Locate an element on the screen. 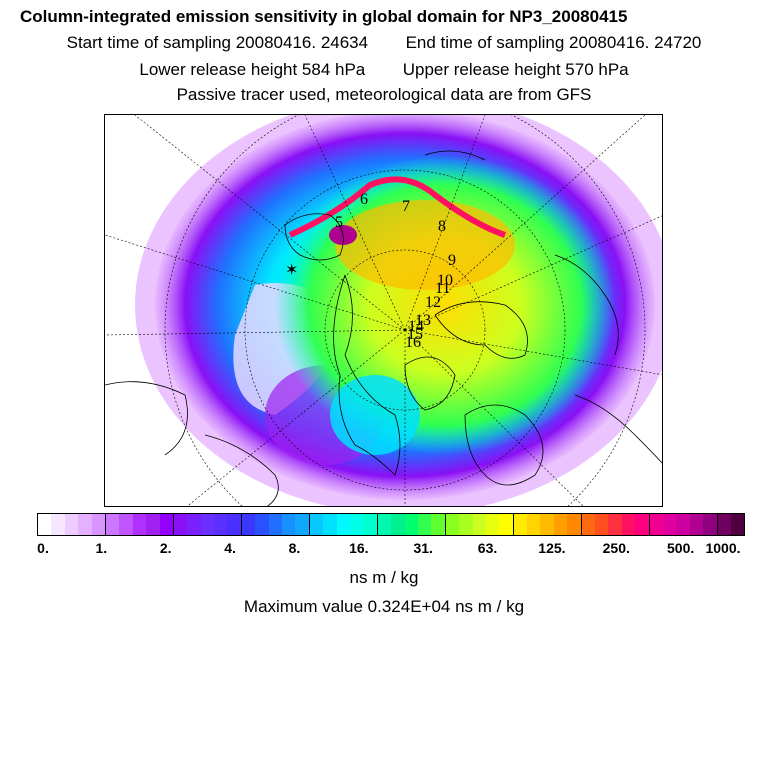 This screenshot has height=768, width=768. upper-release-label: Upper release height 570 hPa is located at coordinates (515, 69).